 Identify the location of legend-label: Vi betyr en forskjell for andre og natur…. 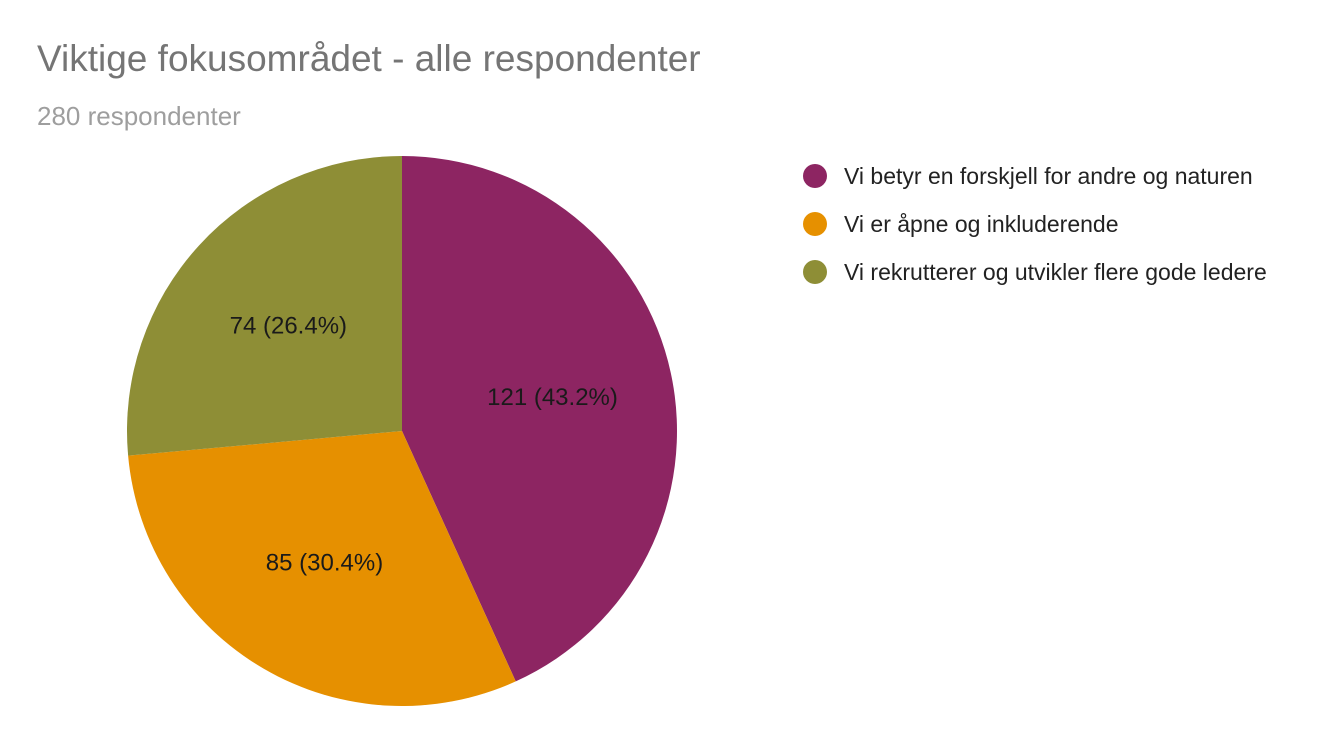
(1048, 175).